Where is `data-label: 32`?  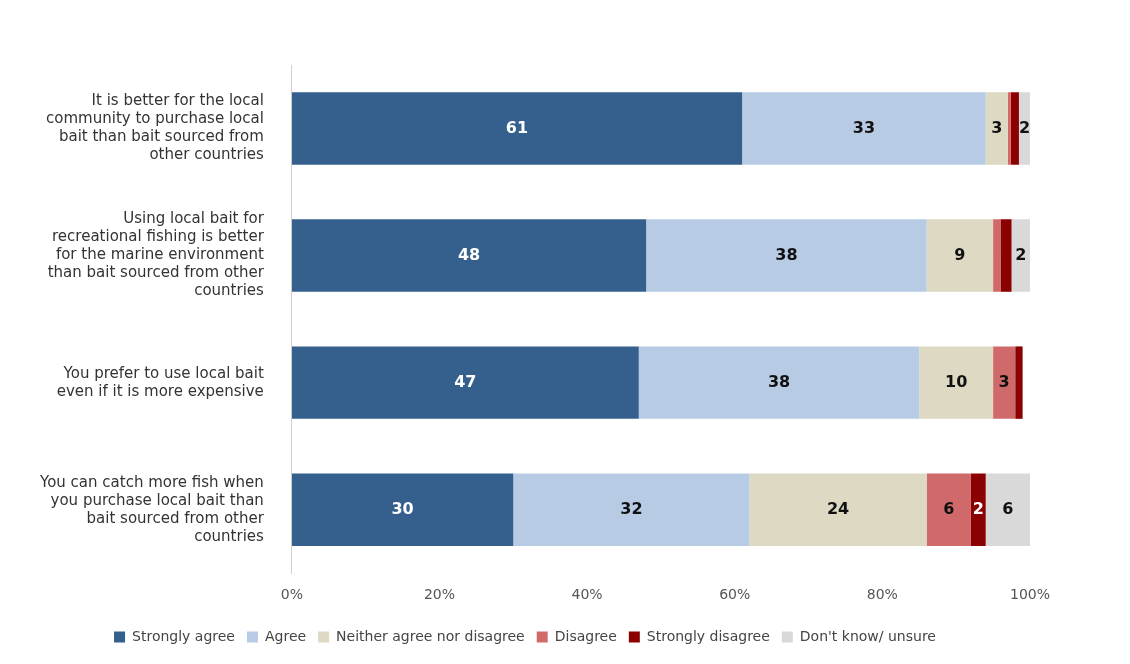
data-label: 32 is located at coordinates (631, 508).